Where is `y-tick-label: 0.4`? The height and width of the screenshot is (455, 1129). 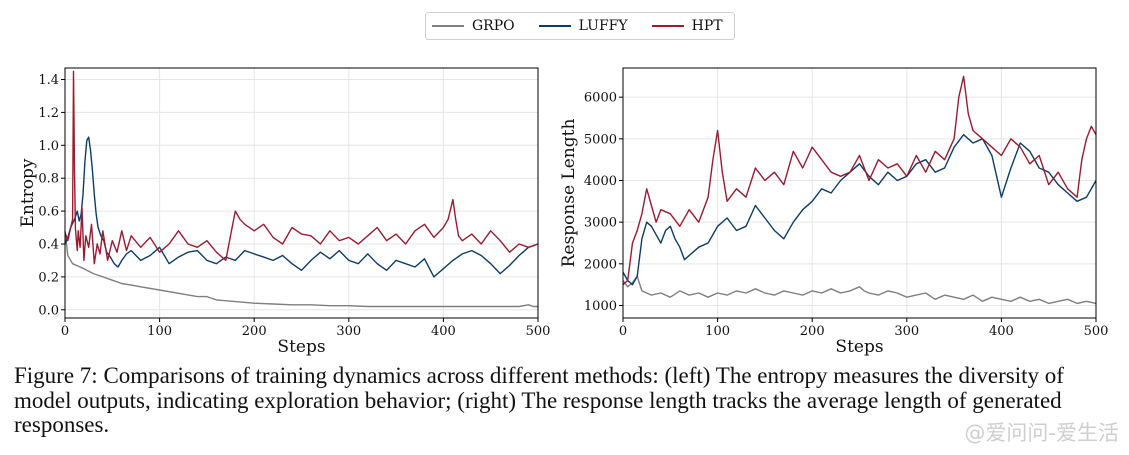 y-tick-label: 0.4 is located at coordinates (48, 244).